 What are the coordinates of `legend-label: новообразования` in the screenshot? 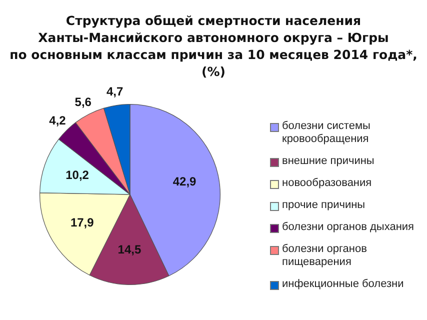 It's located at (327, 183).